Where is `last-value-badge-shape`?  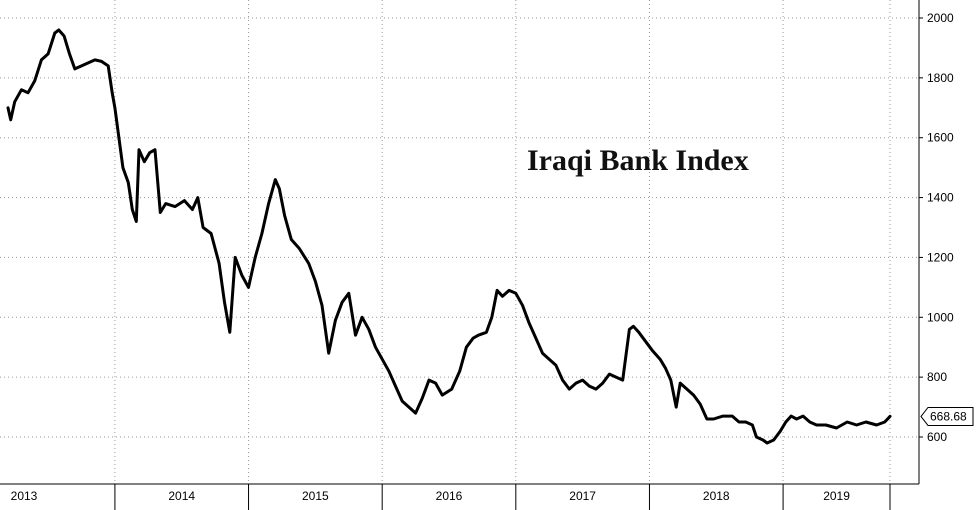 last-value-badge-shape is located at coordinates (947, 416).